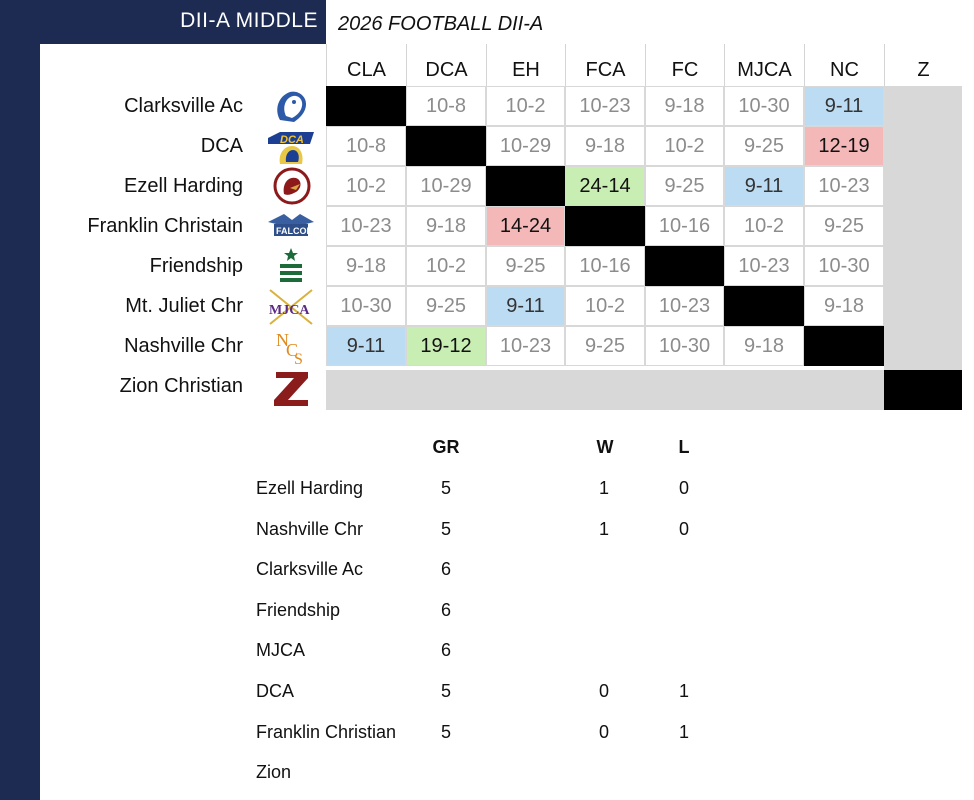  What do you see at coordinates (292, 186) in the screenshot?
I see `ezell-harding-logo` at bounding box center [292, 186].